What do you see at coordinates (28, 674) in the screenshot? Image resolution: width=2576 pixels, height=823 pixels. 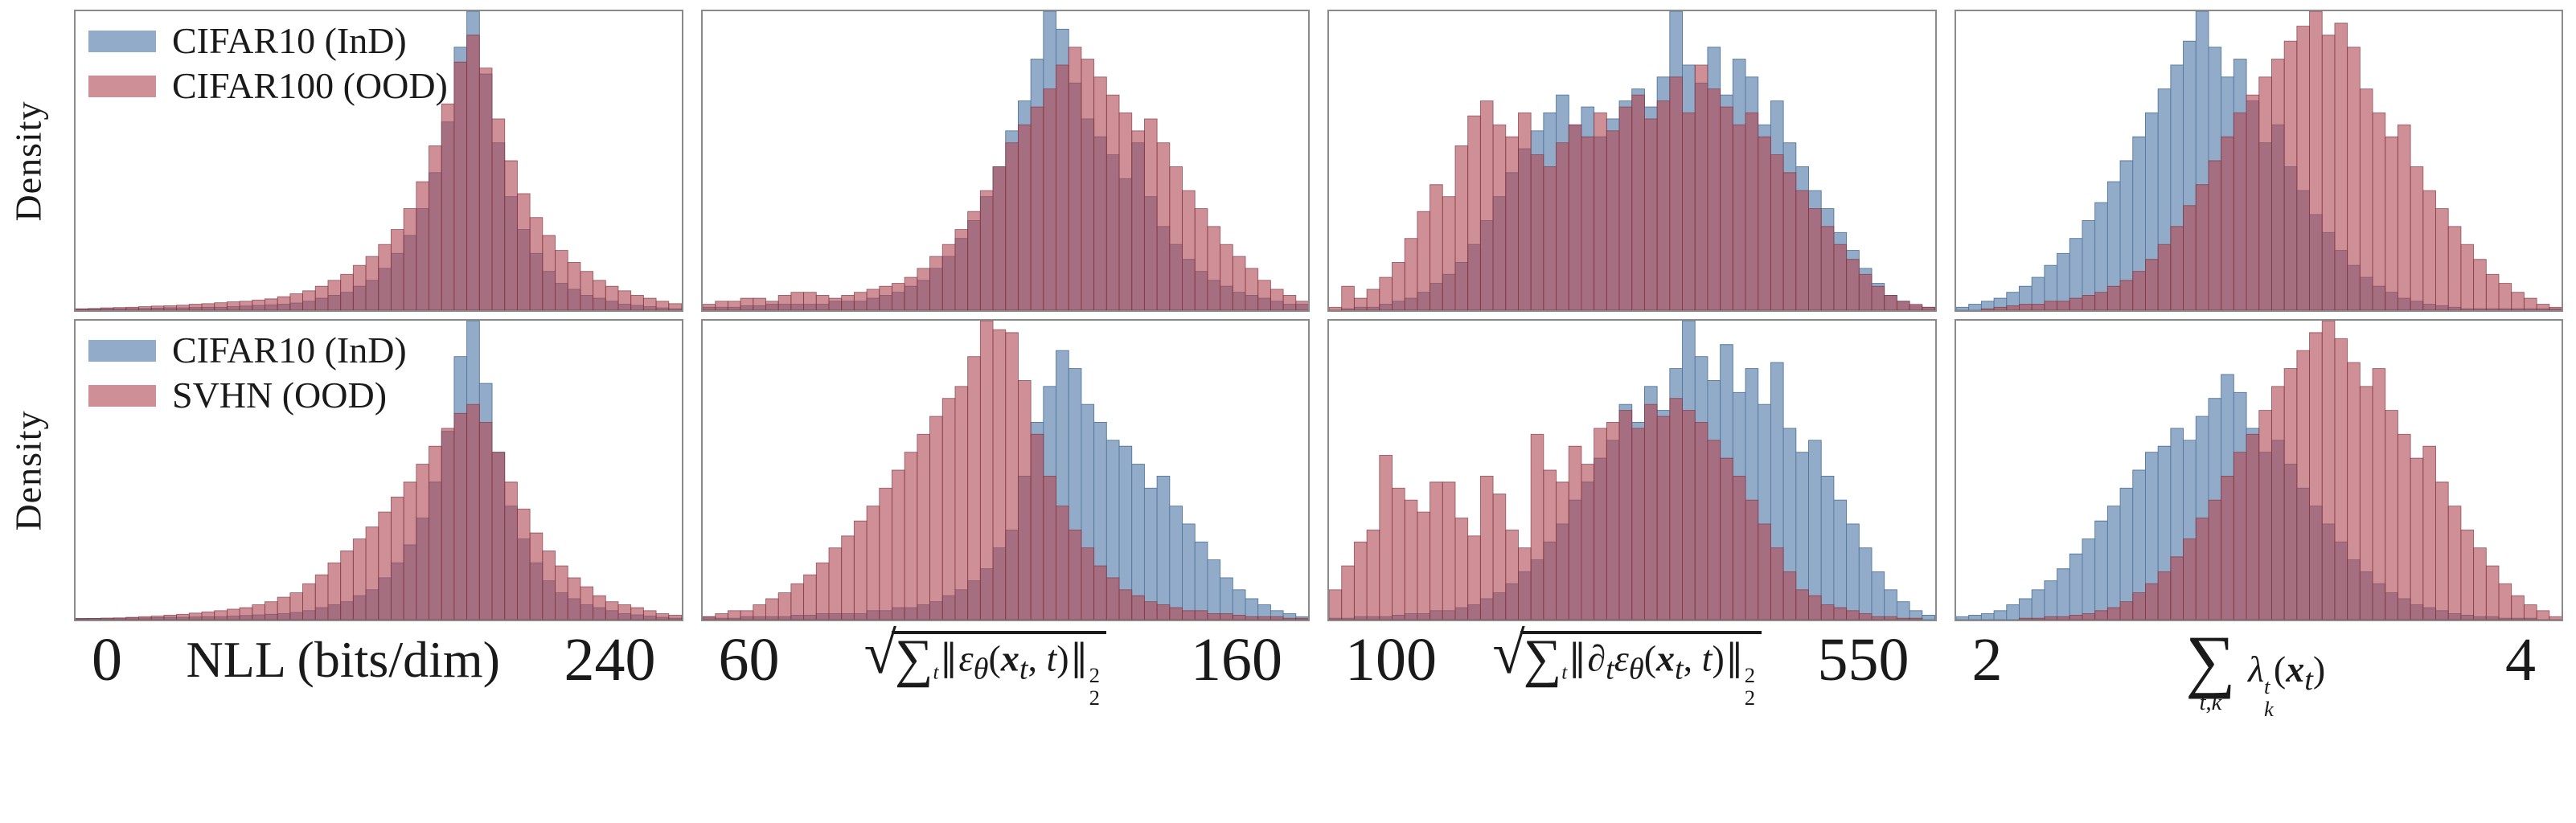 I see `axis-spacer` at bounding box center [28, 674].